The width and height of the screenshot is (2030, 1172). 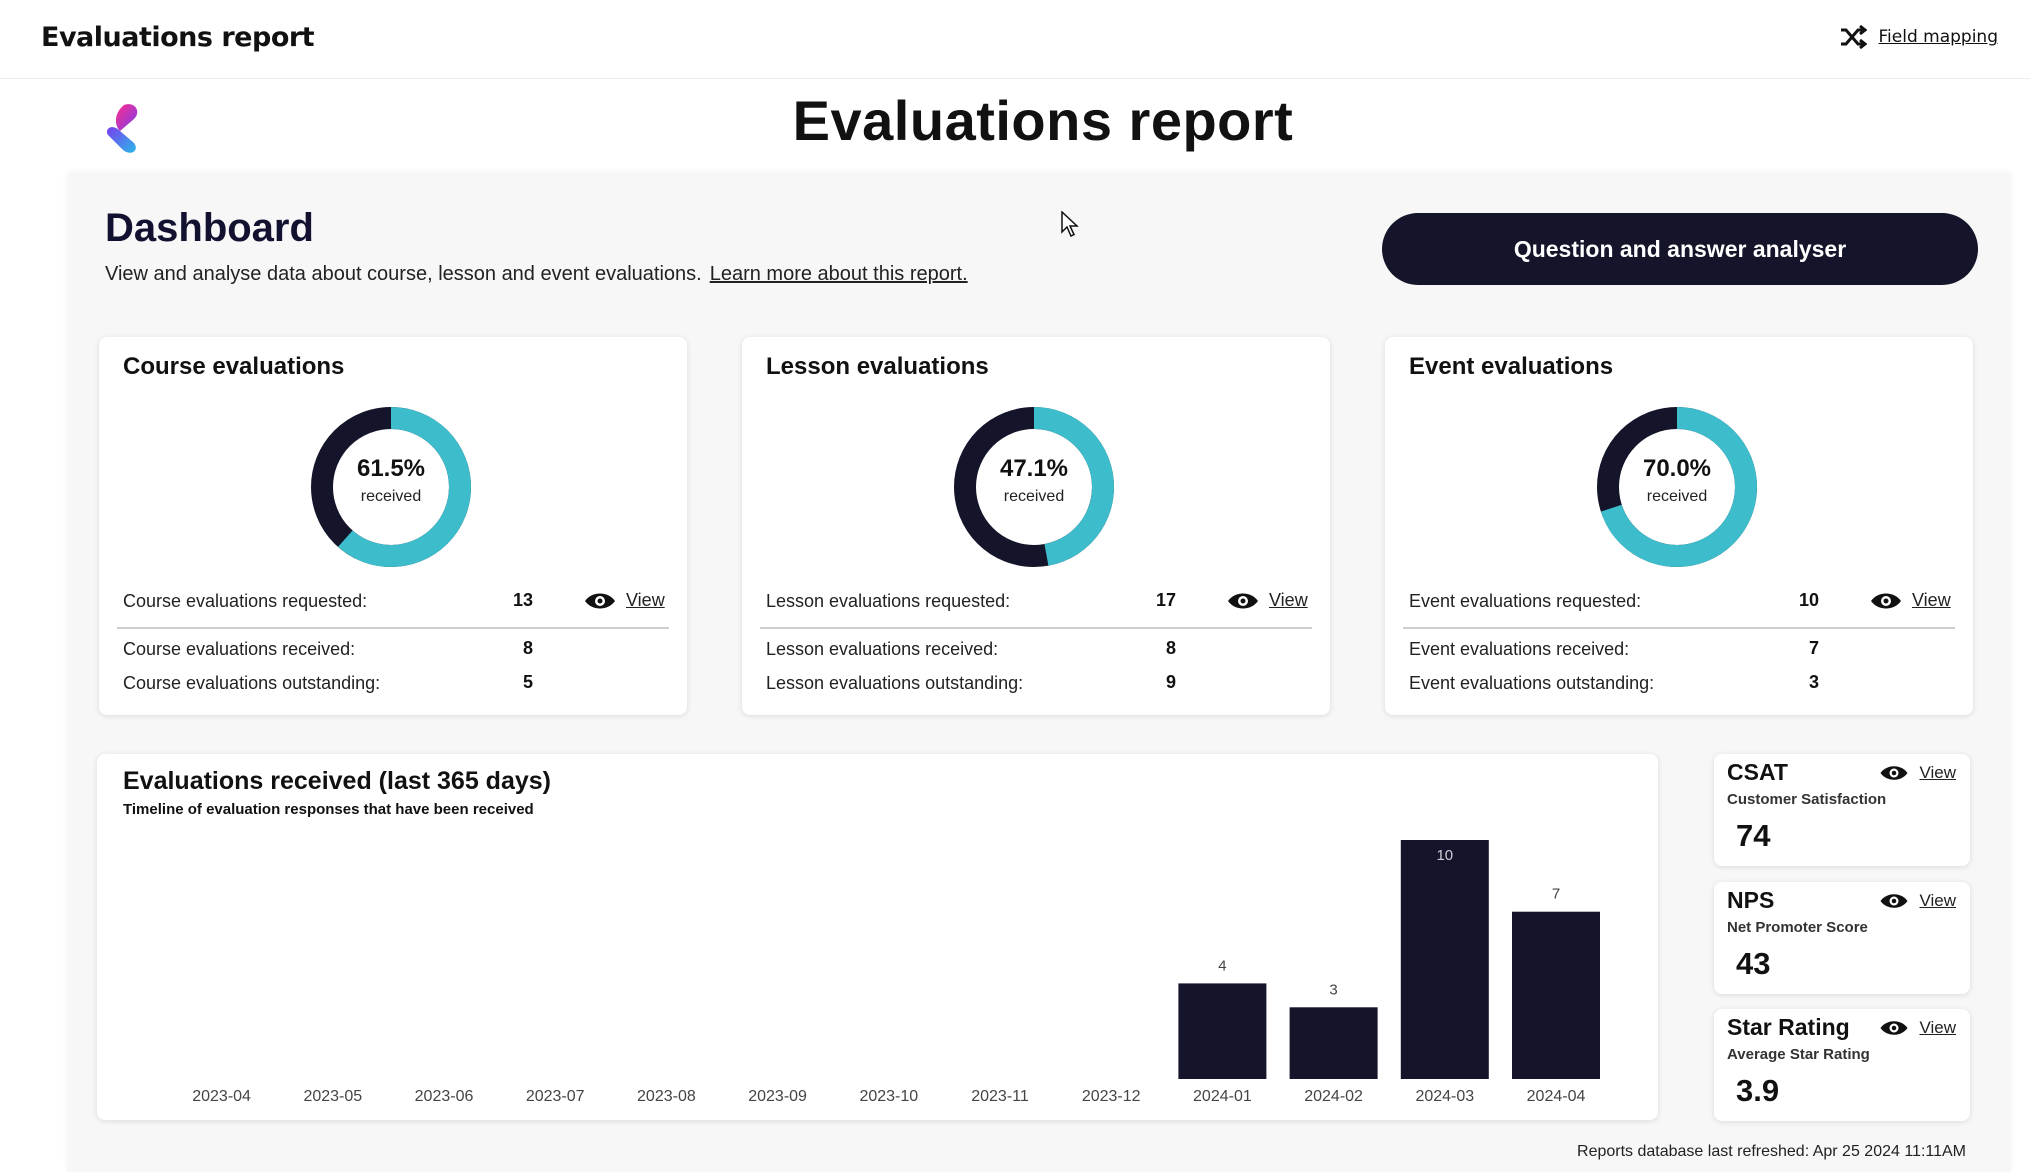 I want to click on x-tick-label: 2023-09, so click(x=777, y=1096).